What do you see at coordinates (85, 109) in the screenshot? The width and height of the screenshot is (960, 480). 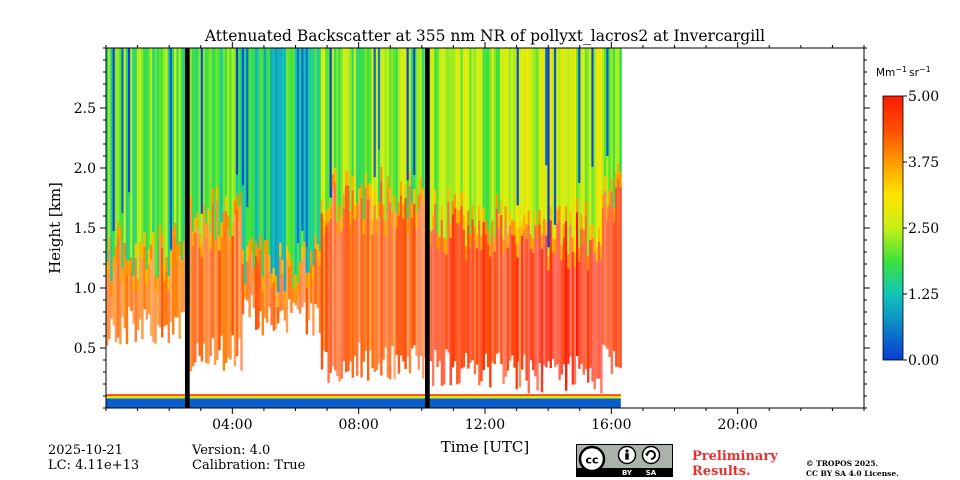 I see `y-tick-label: 2.5` at bounding box center [85, 109].